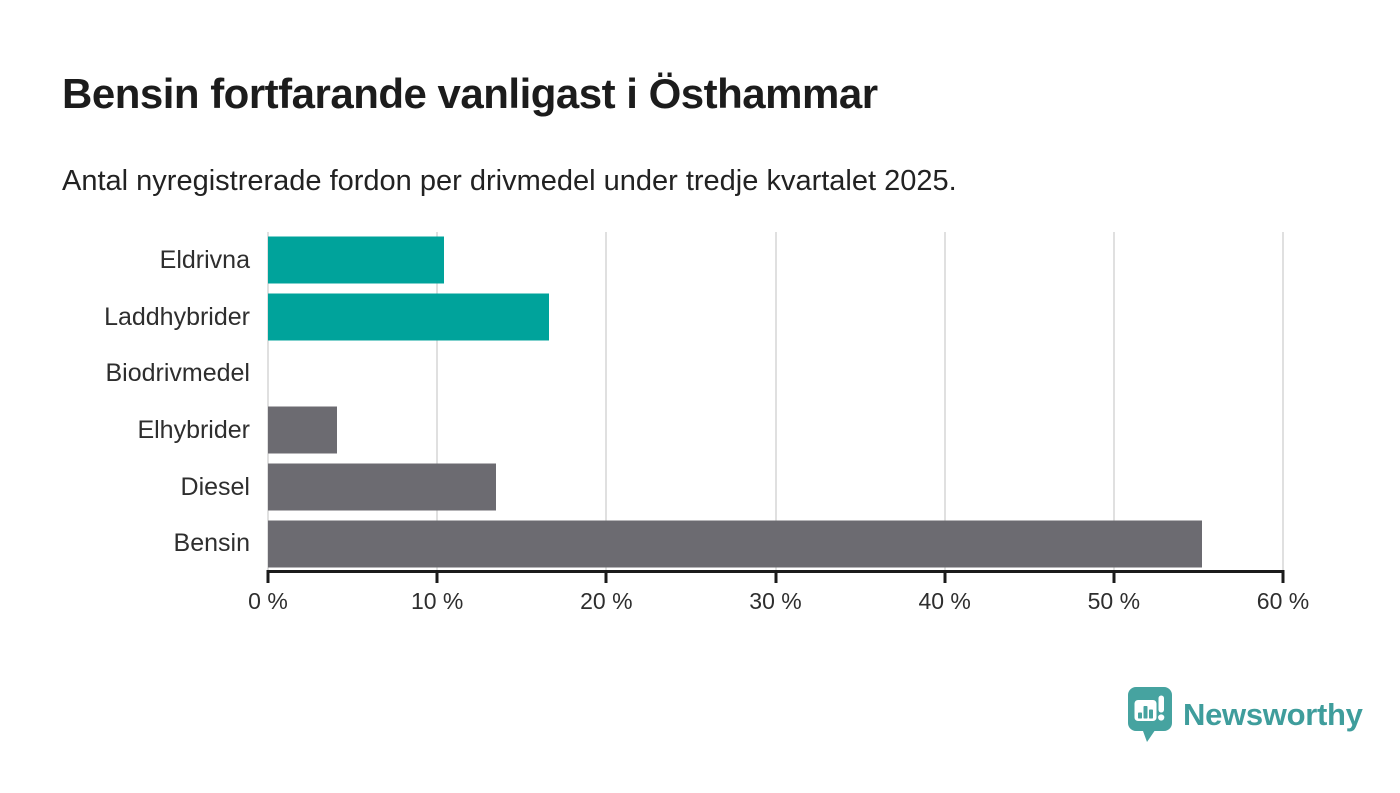 This screenshot has width=1400, height=793. What do you see at coordinates (1150, 714) in the screenshot?
I see `newsworthy-bar-chart-pin-icon` at bounding box center [1150, 714].